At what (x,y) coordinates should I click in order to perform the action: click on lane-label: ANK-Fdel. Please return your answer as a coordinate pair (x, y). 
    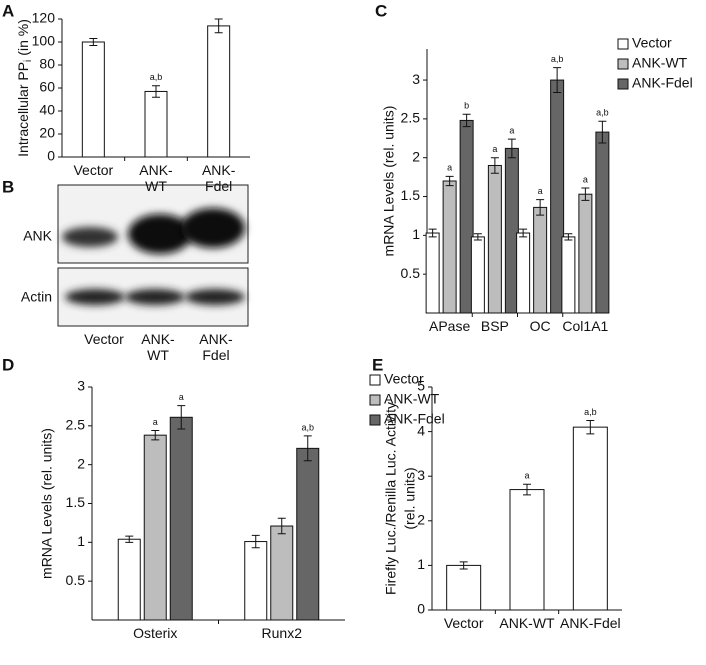
    Looking at the image, I should click on (216, 347).